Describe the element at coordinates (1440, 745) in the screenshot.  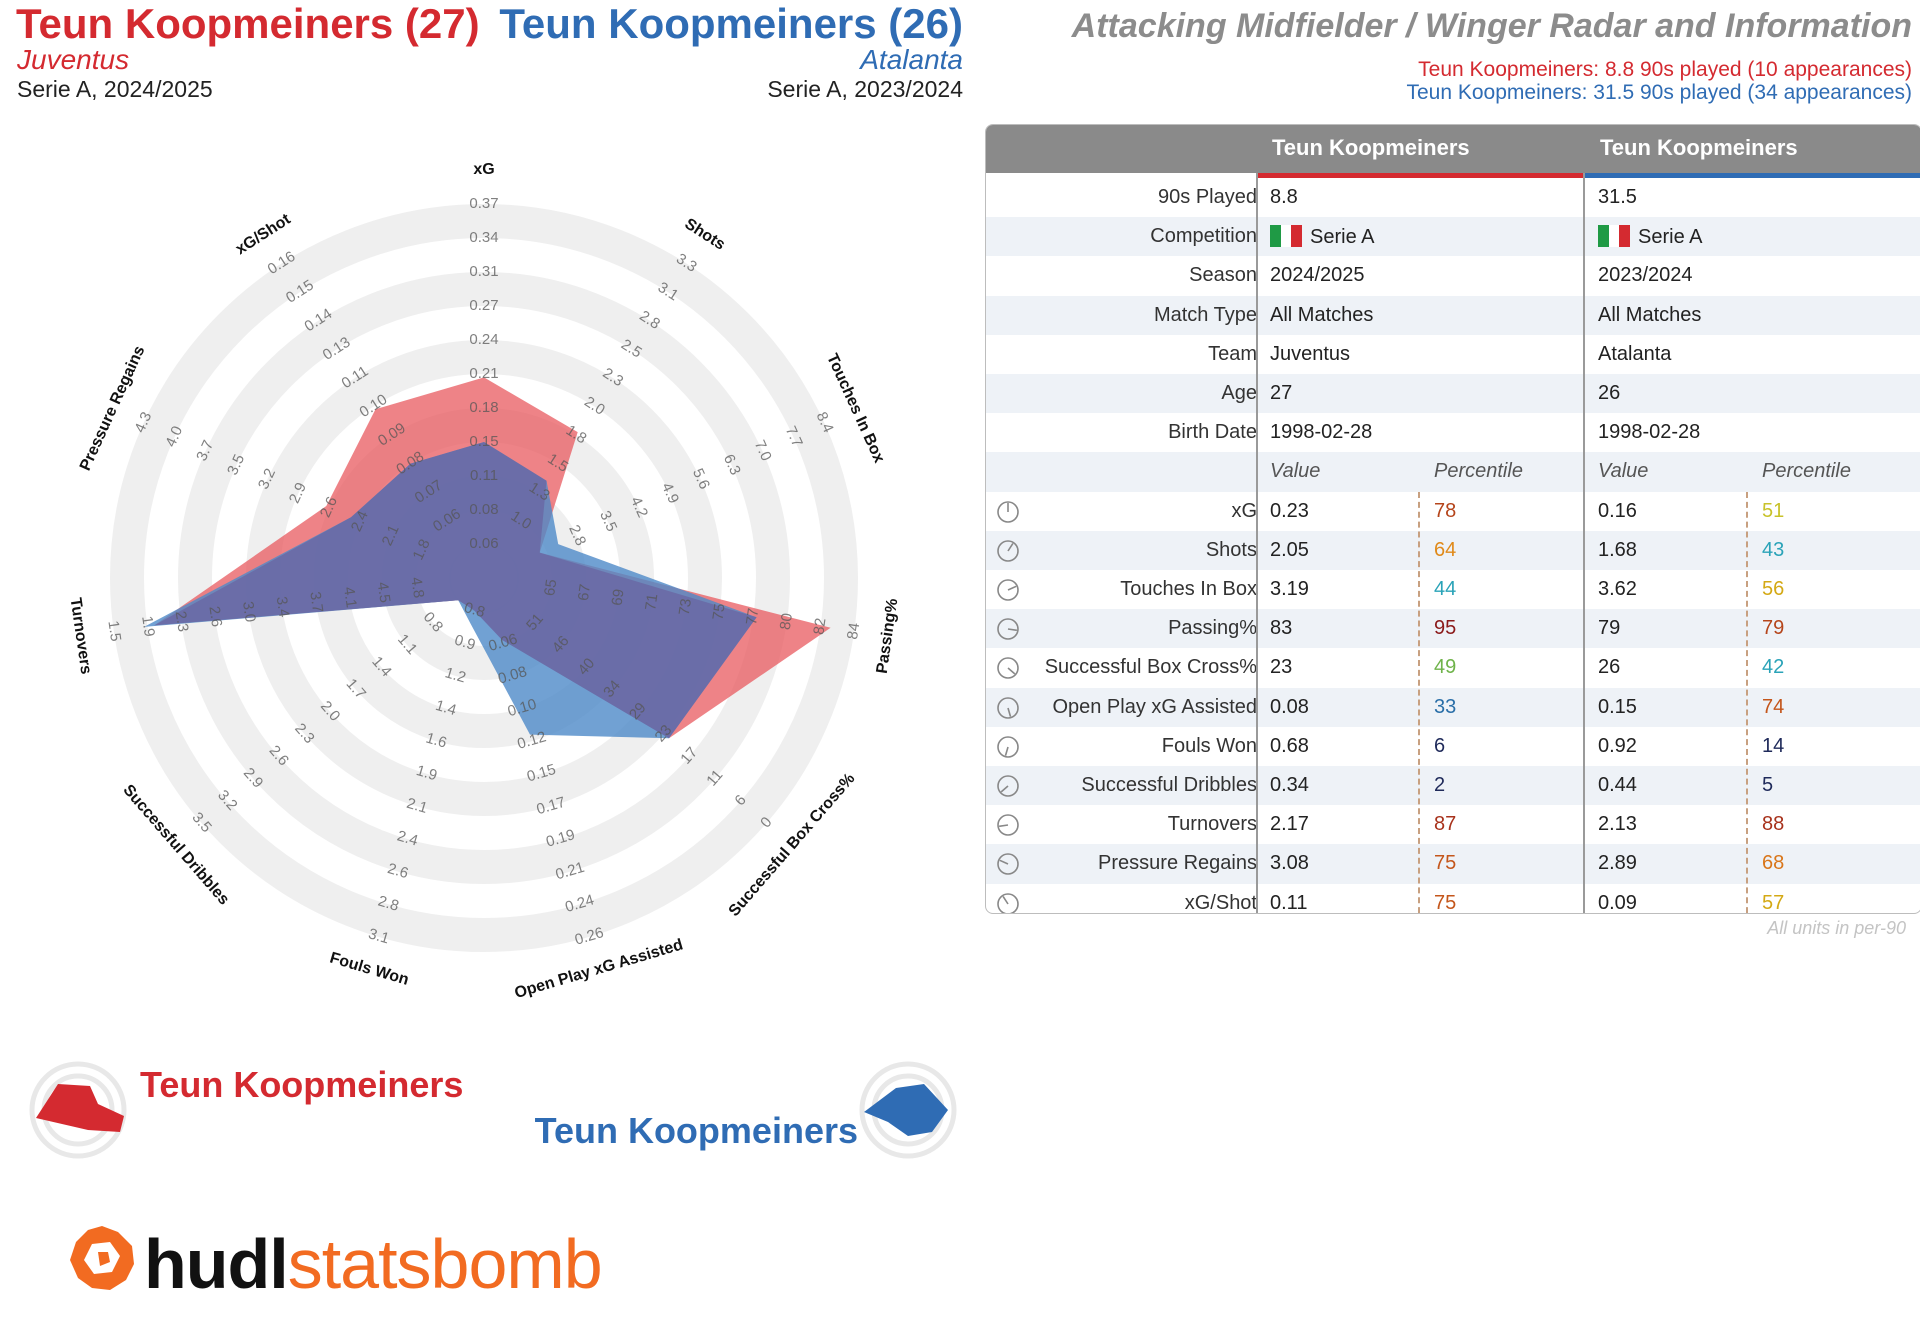
I see `player1-metric-percentile: 6` at that location.